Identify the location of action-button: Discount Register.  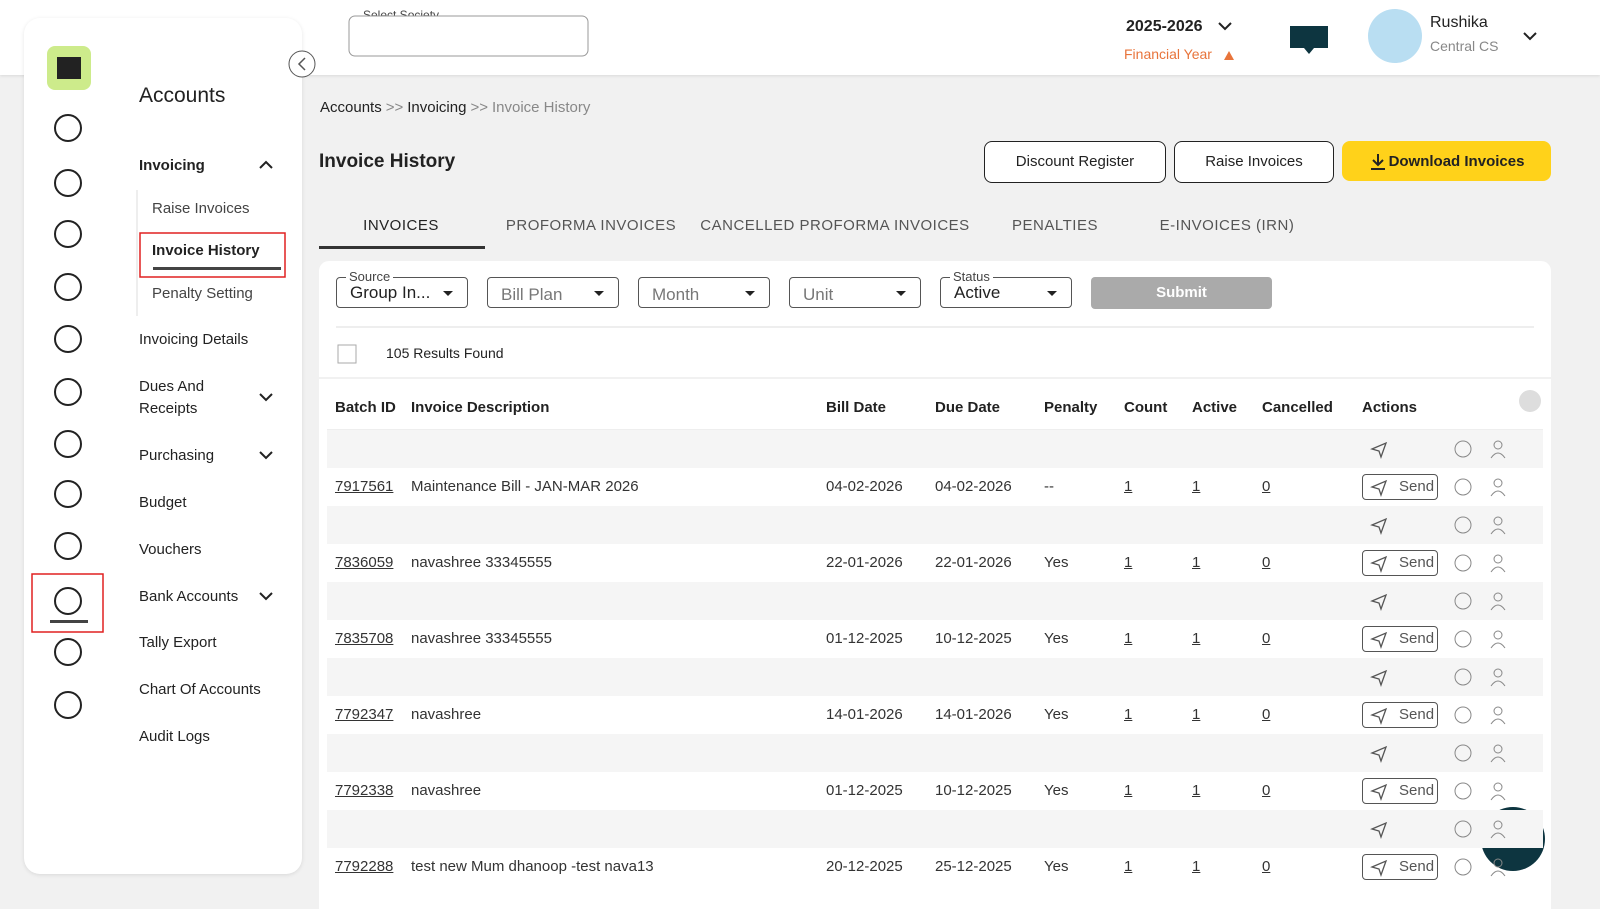
(1075, 162).